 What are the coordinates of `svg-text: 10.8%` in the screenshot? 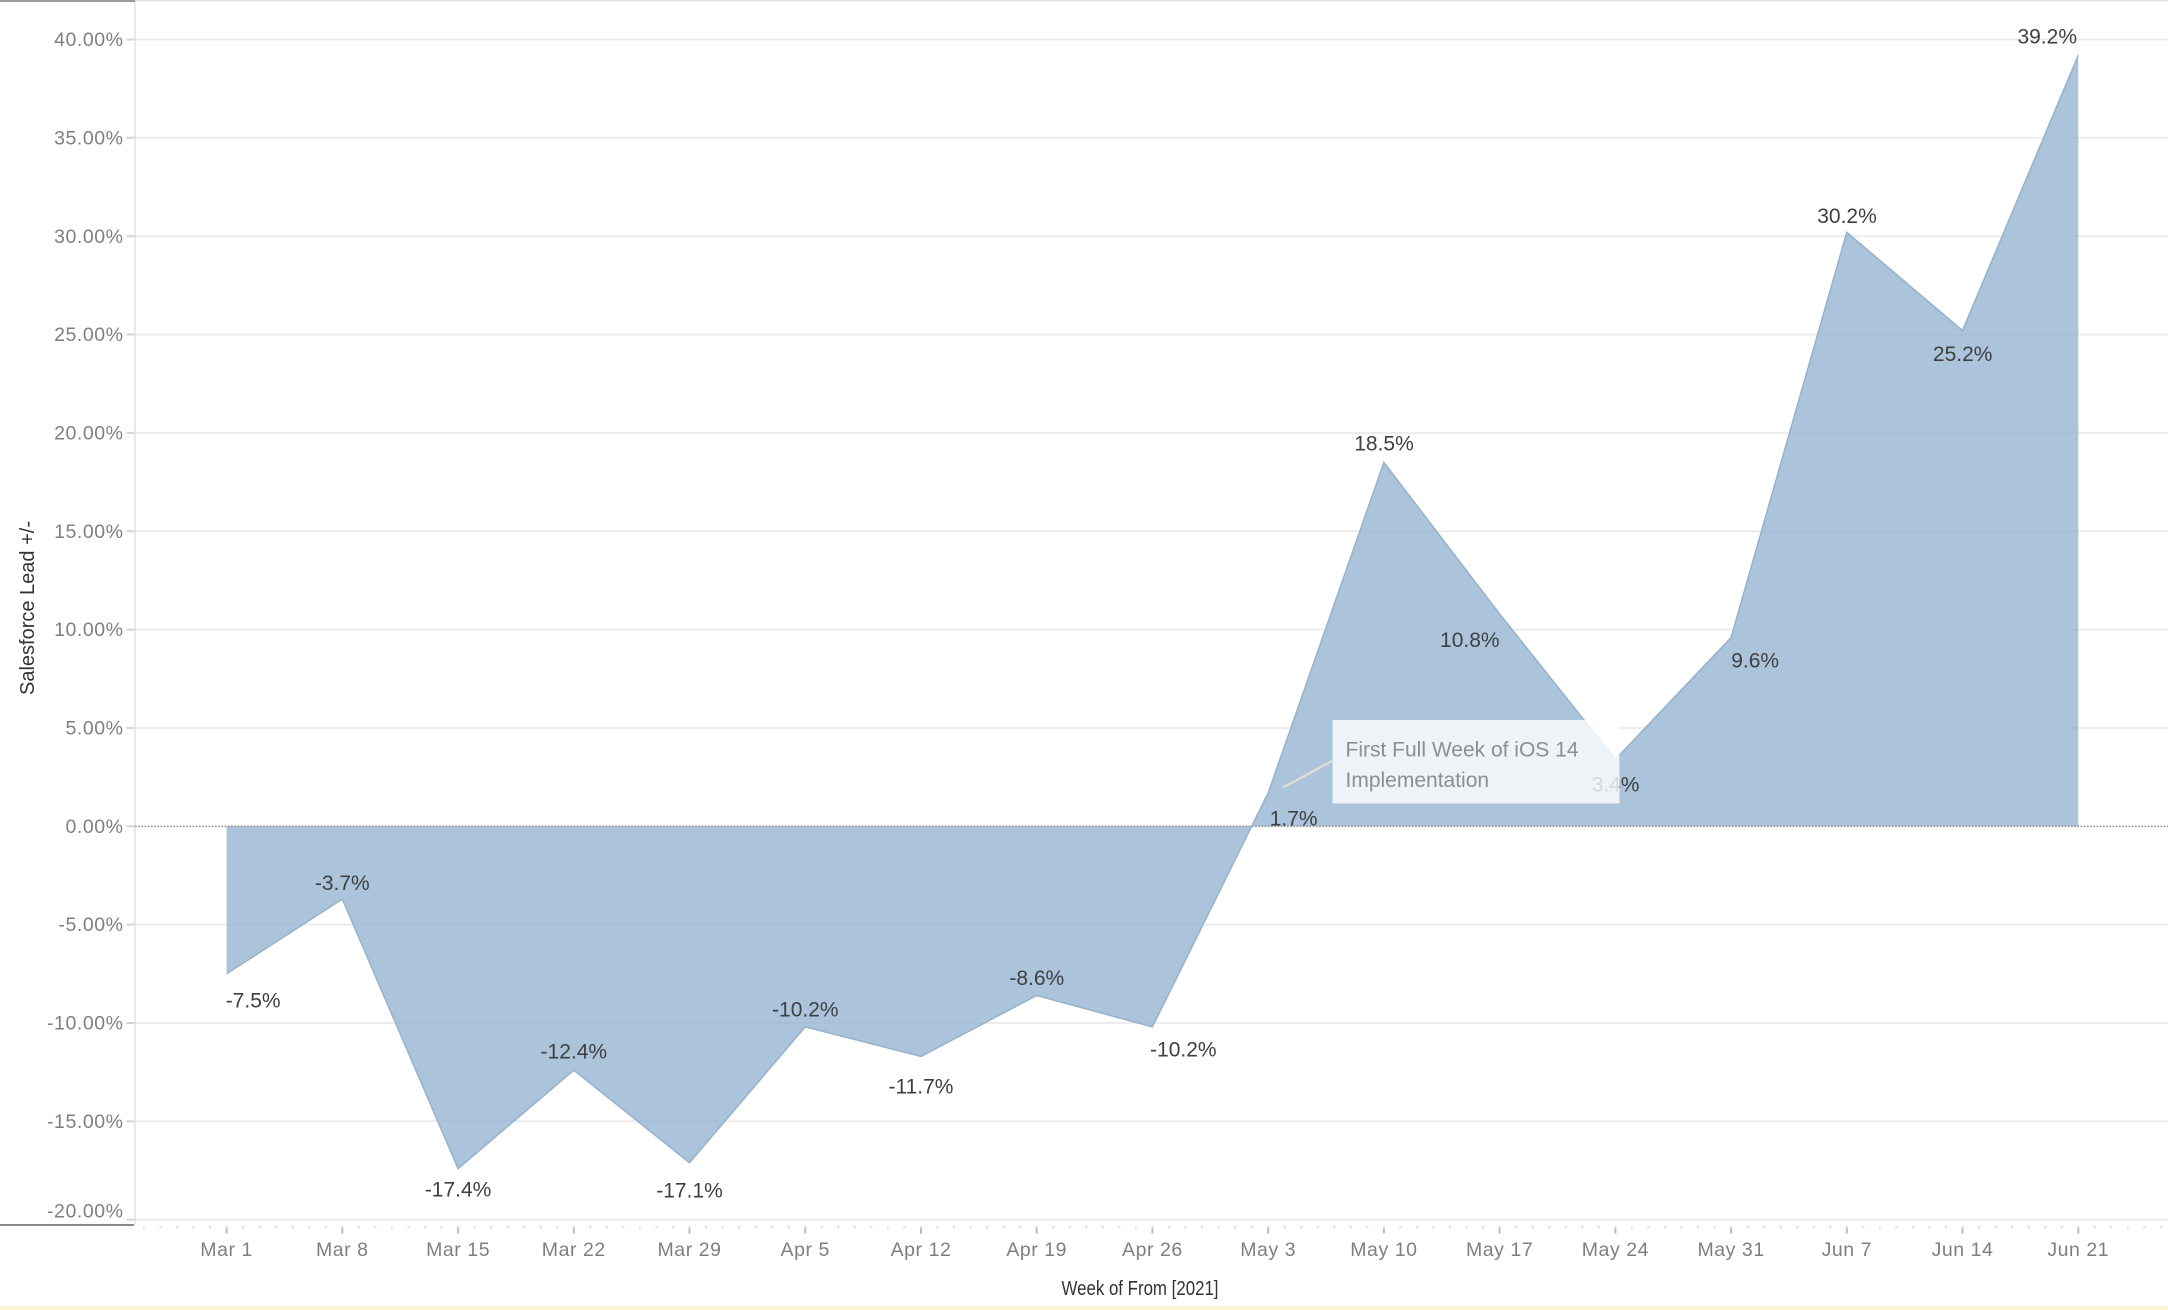 It's located at (1470, 640).